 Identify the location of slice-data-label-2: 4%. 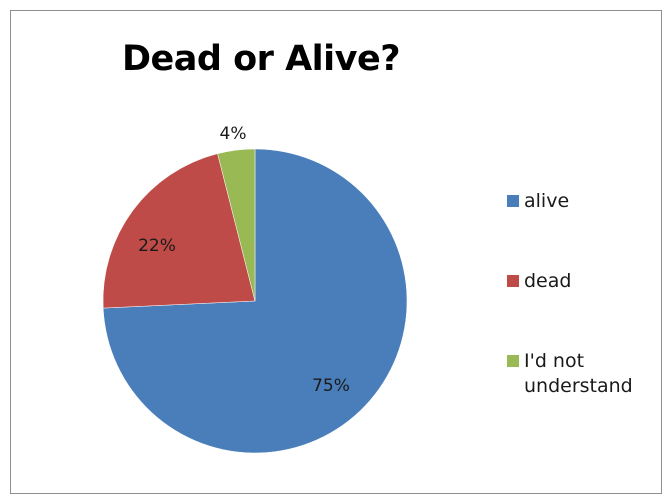
(233, 134).